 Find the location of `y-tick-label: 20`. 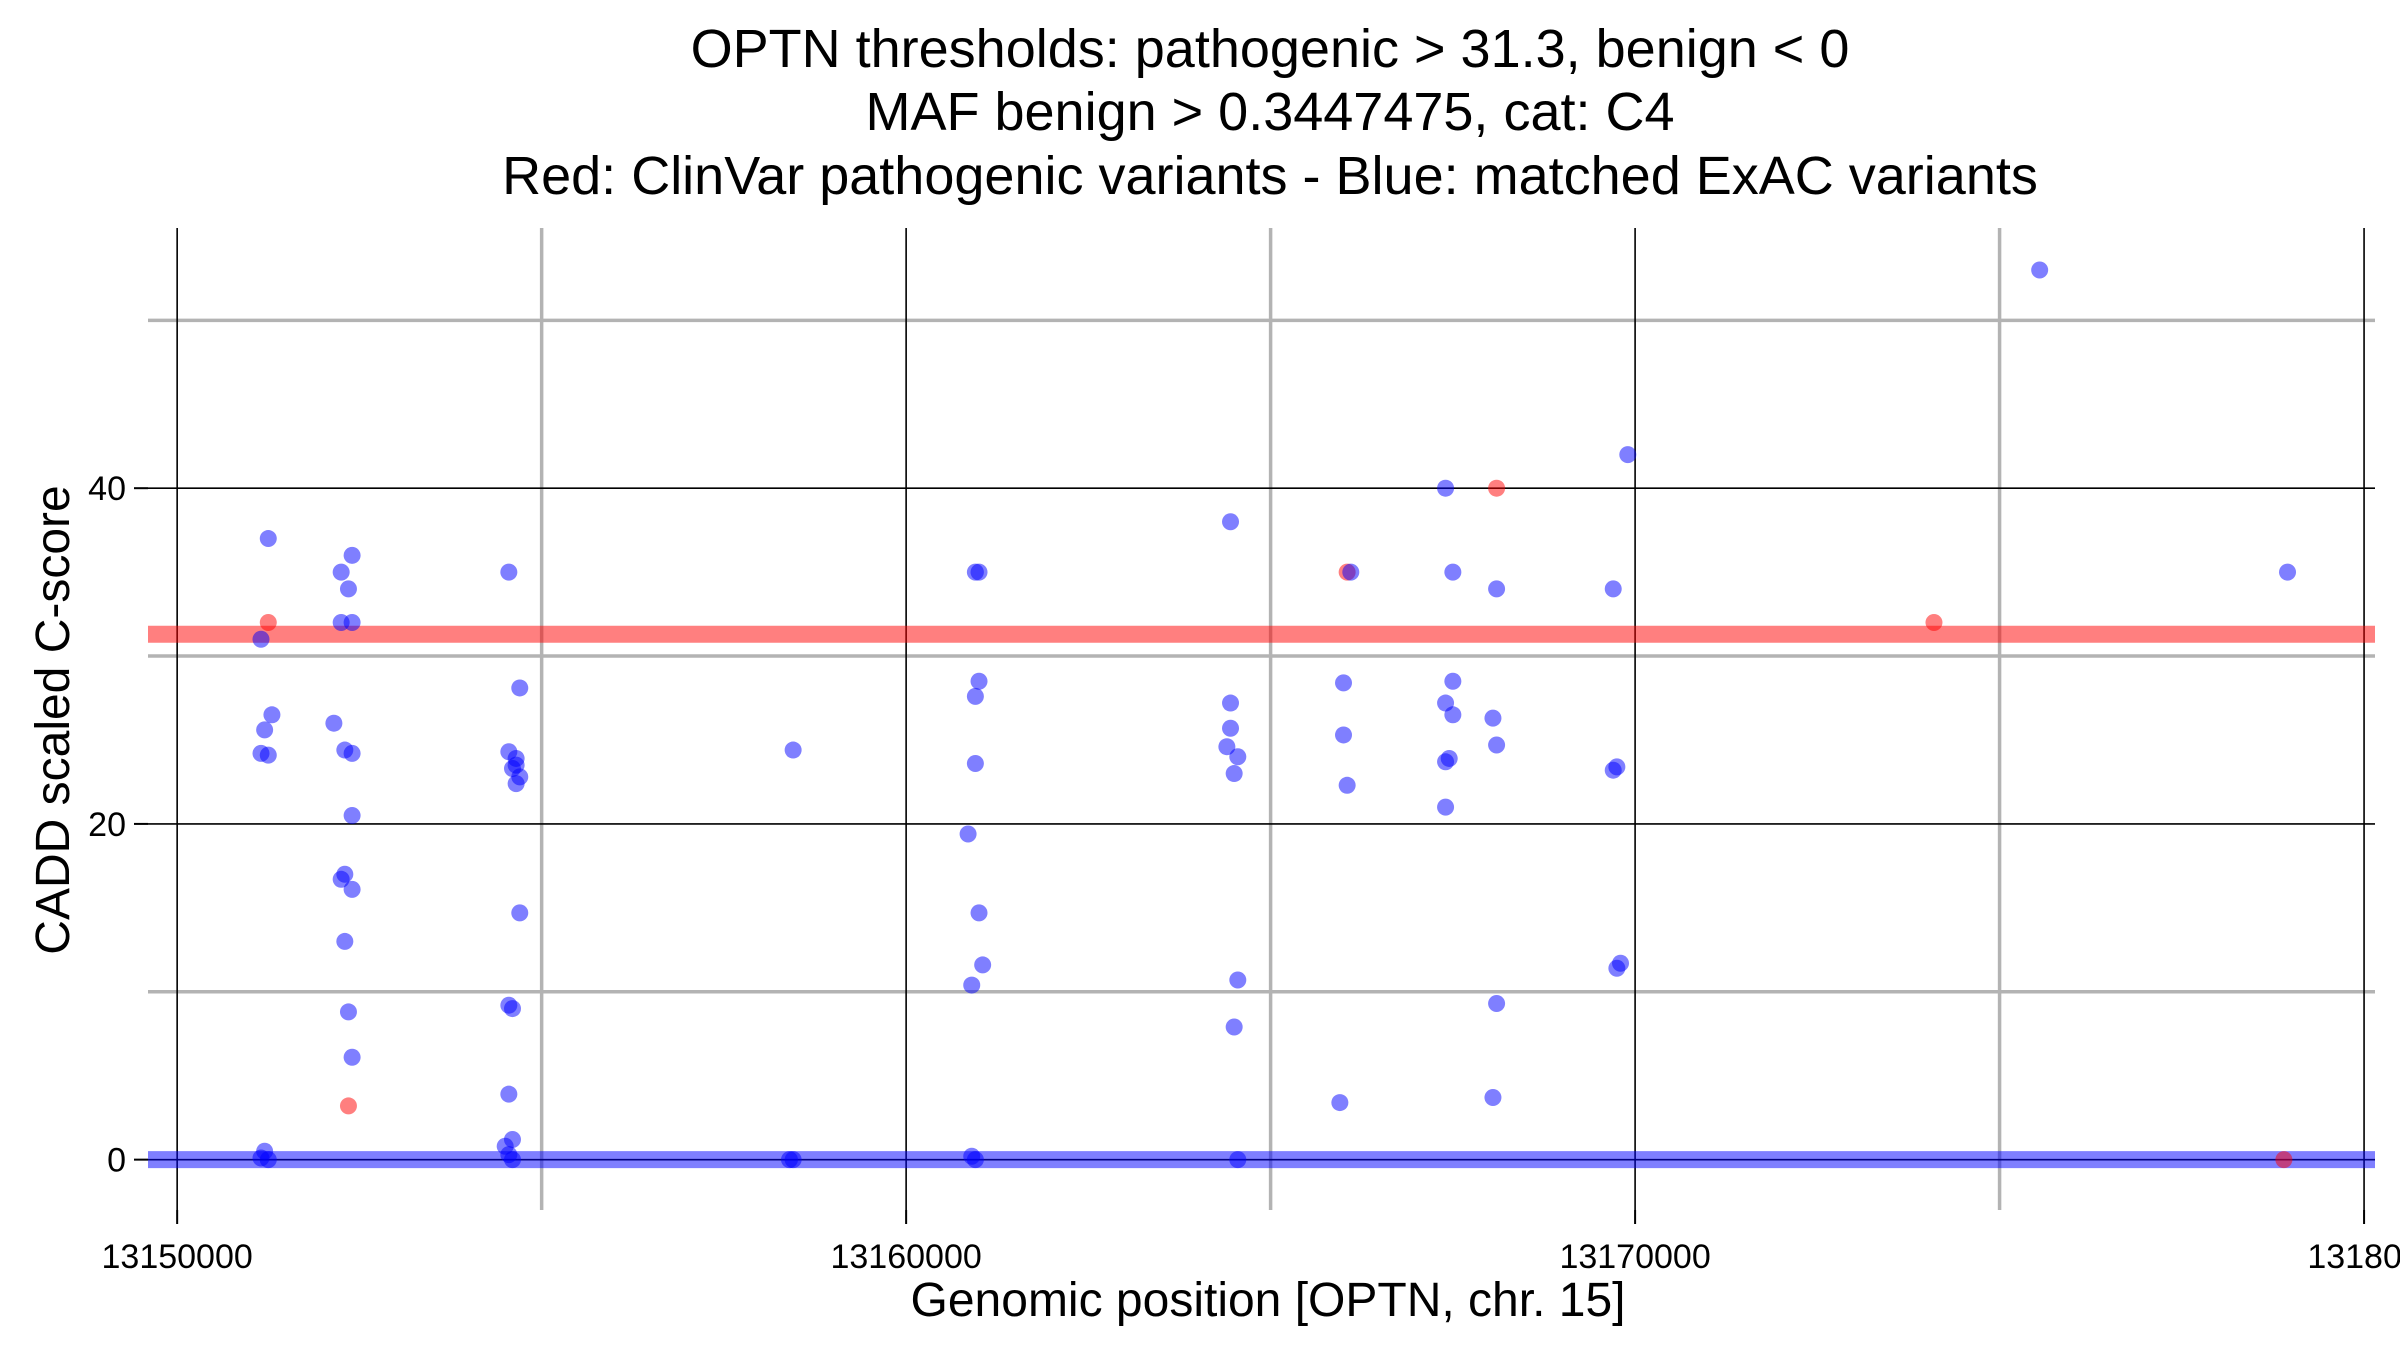

y-tick-label: 20 is located at coordinates (107, 825).